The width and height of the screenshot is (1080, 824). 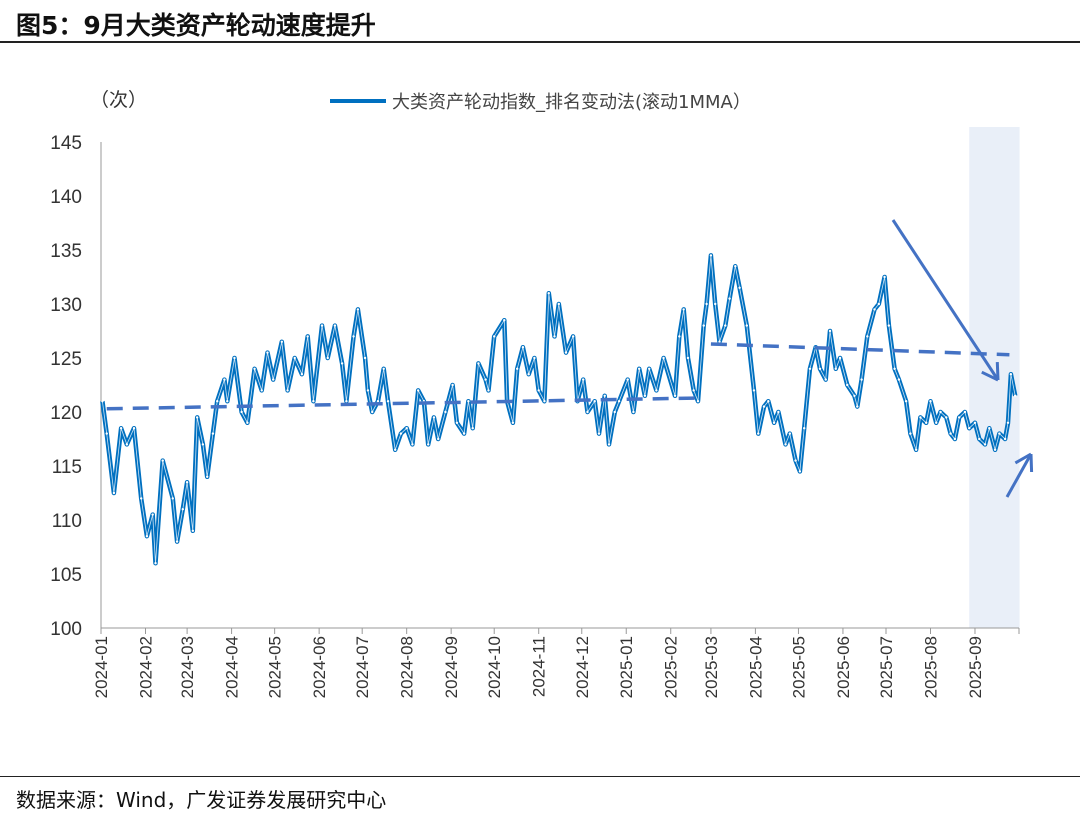 I want to click on y-tick-label: 140, so click(x=66, y=197).